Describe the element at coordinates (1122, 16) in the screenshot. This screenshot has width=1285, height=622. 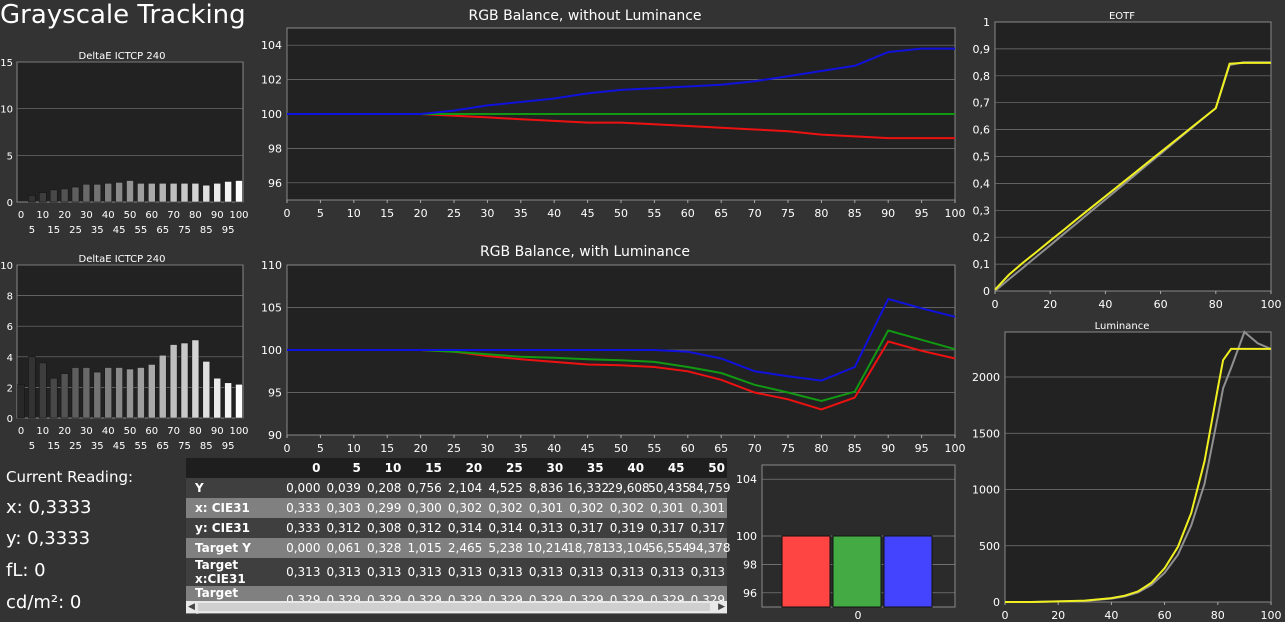
I see `chart-title: EOTF` at that location.